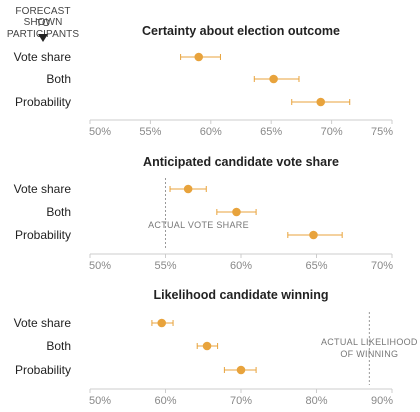 The width and height of the screenshot is (420, 412). What do you see at coordinates (382, 132) in the screenshot?
I see `x-tick-label: 75%` at bounding box center [382, 132].